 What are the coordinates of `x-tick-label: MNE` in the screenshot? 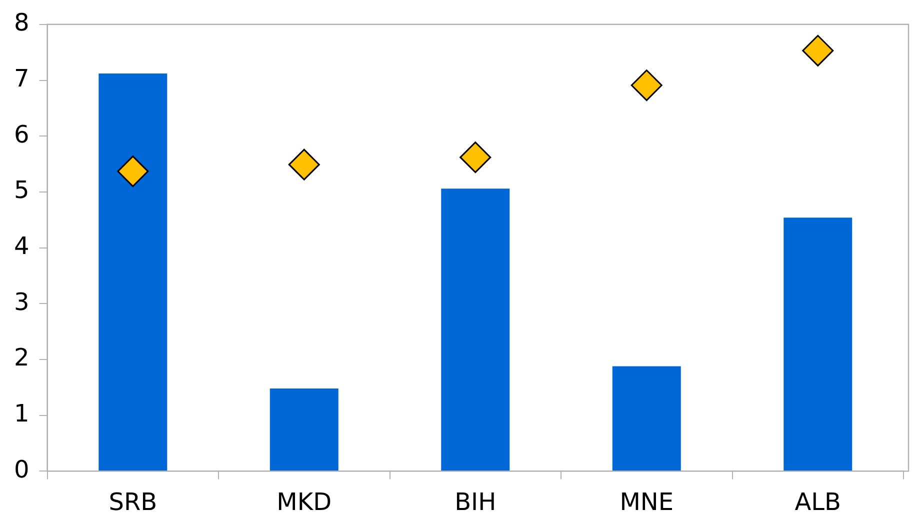 It's located at (647, 502).